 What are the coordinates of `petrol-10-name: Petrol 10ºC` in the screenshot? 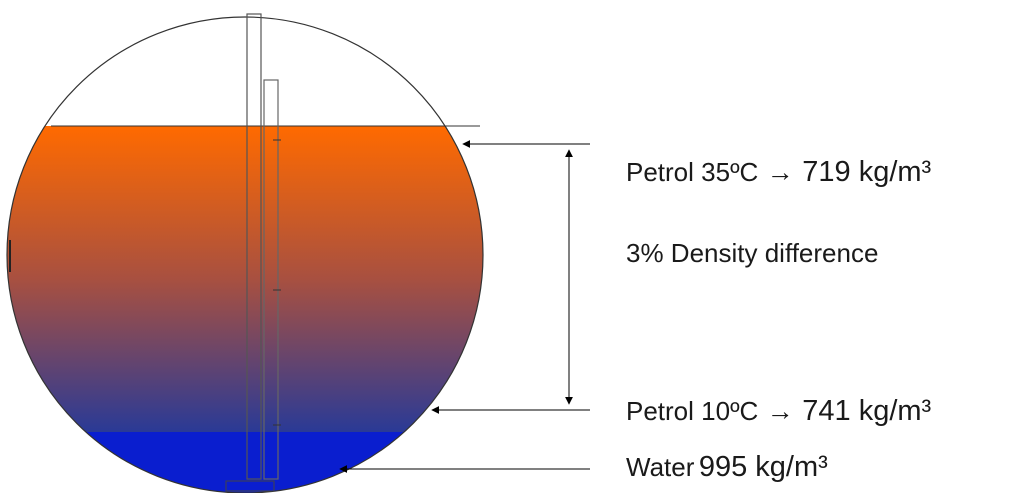 It's located at (692, 411).